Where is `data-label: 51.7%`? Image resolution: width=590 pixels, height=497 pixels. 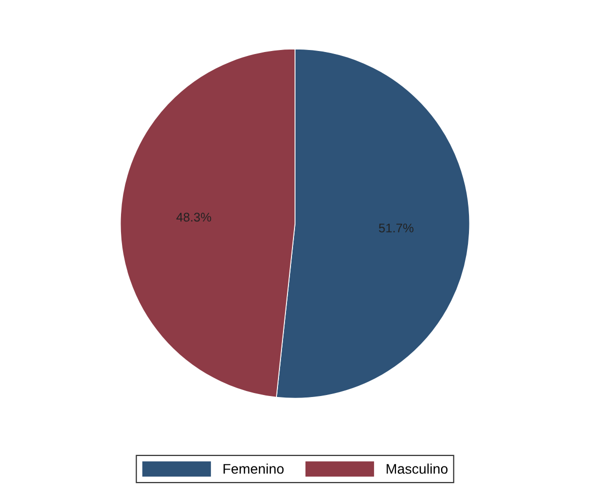
data-label: 51.7% is located at coordinates (396, 228).